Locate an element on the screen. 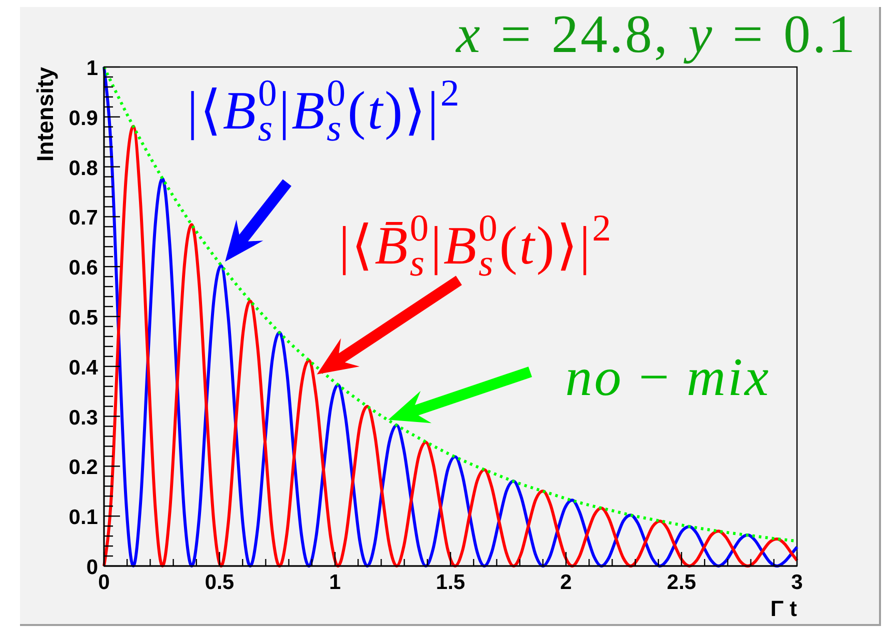  x-tick-label: 2.5 is located at coordinates (681, 582).